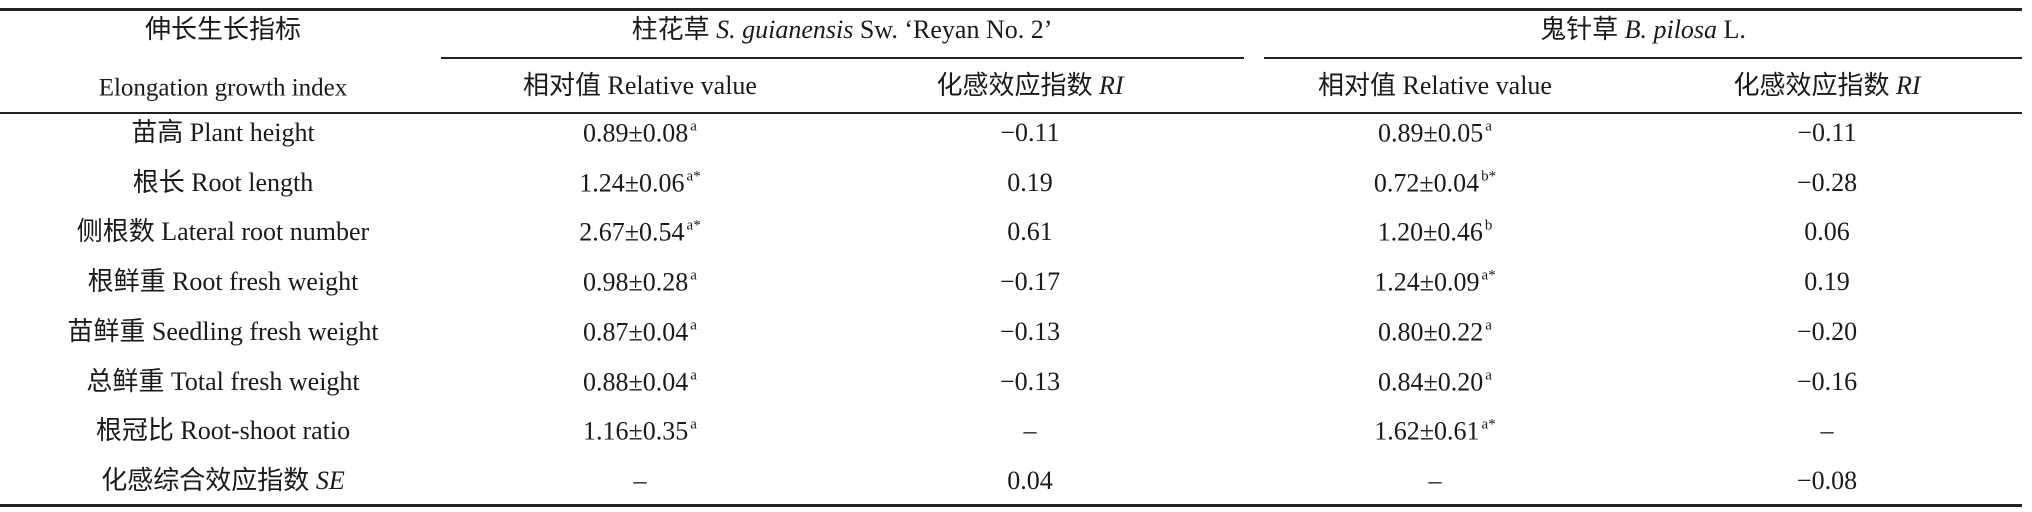 Image resolution: width=2032 pixels, height=512 pixels. What do you see at coordinates (1431, 133) in the screenshot?
I see `cell-value: 0.89±0.05` at bounding box center [1431, 133].